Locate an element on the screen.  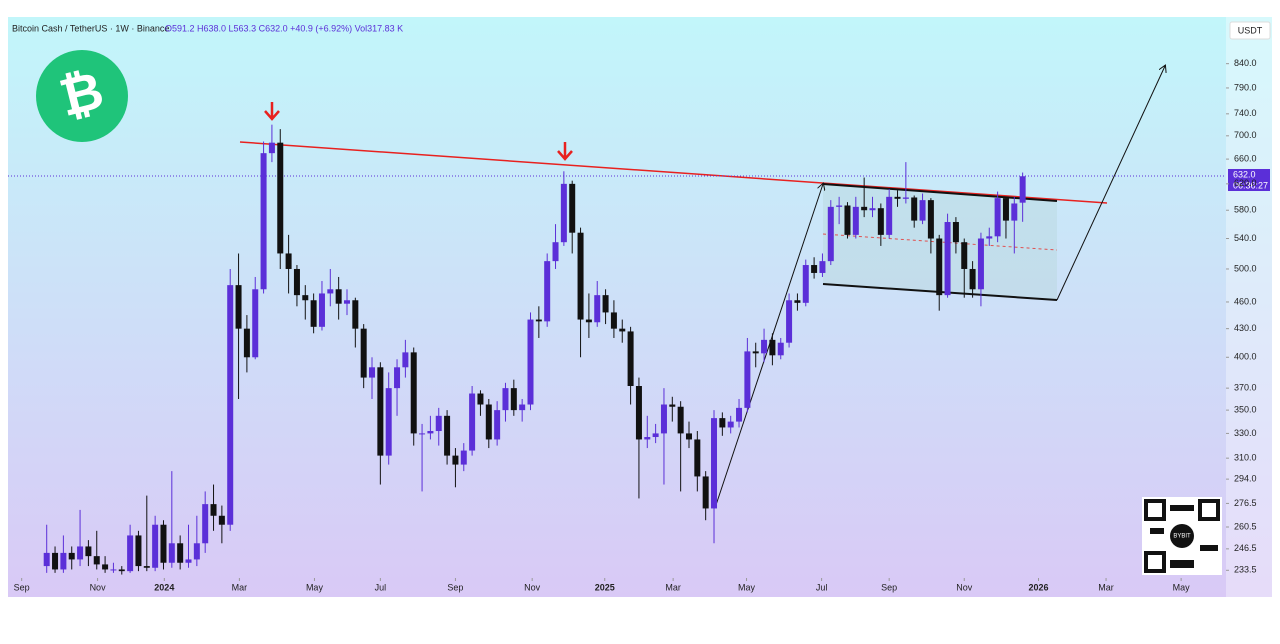
y-tick-label: 330.0 is located at coordinates (1245, 433).